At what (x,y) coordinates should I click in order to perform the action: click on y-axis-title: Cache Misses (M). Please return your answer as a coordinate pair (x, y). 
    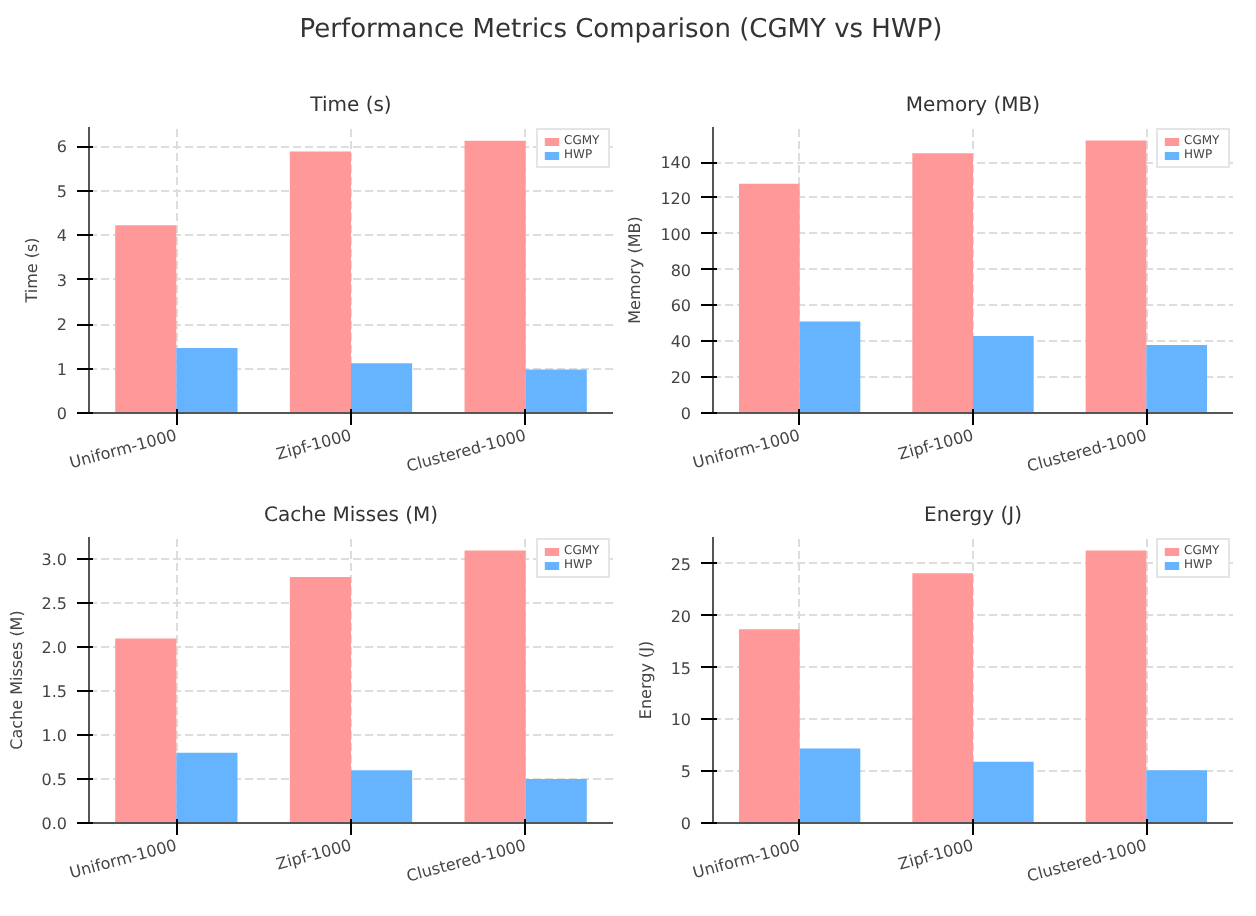
    Looking at the image, I should click on (16, 680).